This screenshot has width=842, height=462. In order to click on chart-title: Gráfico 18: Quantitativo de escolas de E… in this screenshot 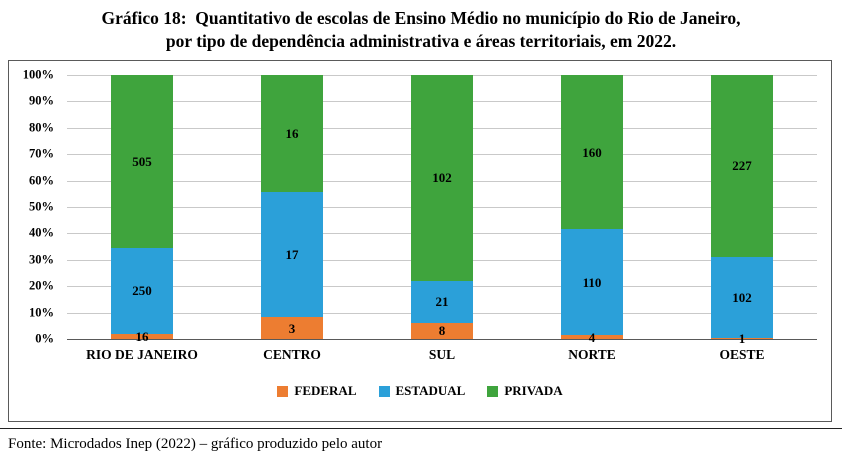, I will do `click(421, 26)`.